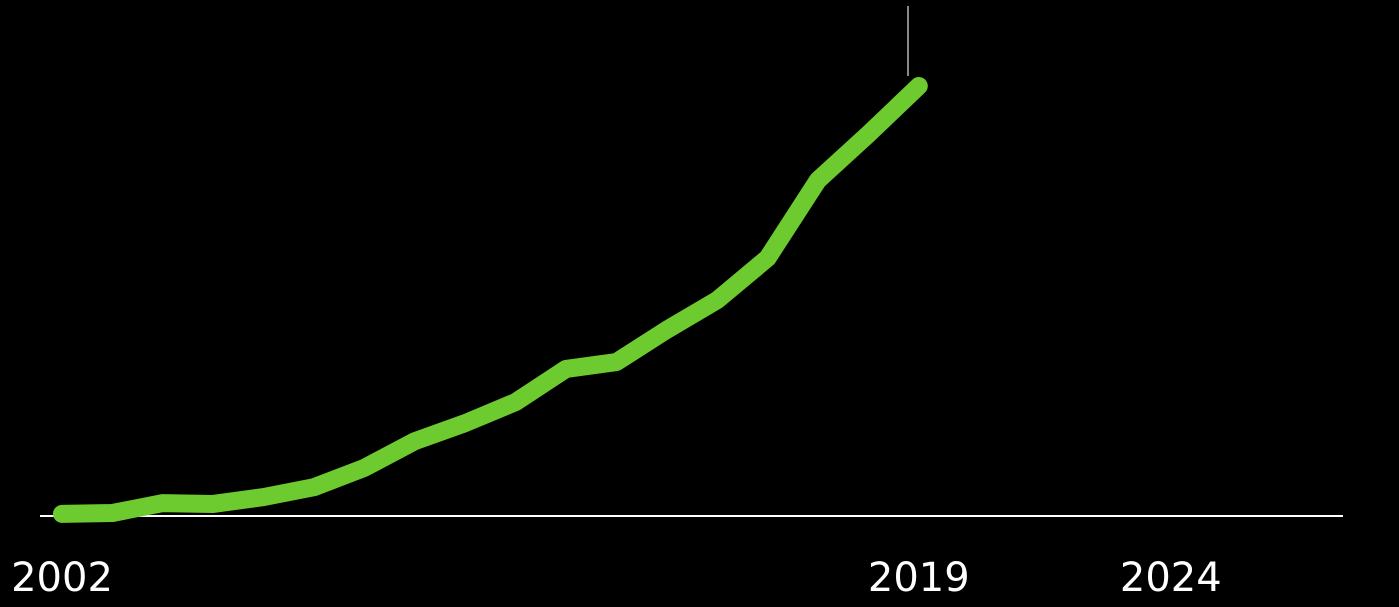  Describe the element at coordinates (1171, 578) in the screenshot. I see `x-tick-label: 2024` at that location.